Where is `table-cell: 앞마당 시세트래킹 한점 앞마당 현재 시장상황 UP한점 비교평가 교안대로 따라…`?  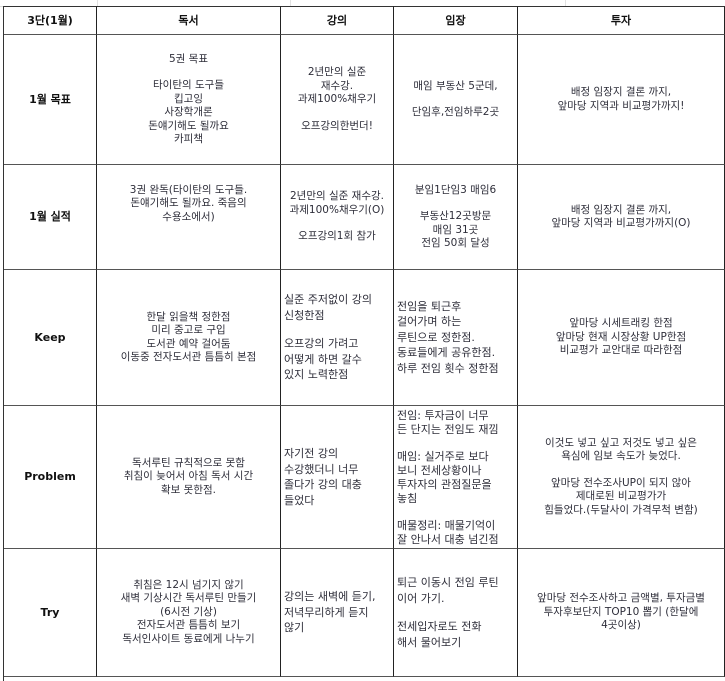
table-cell: 앞마당 시세트래킹 한점 앞마당 현재 시장상황 UP한점 비교평가 교안대로 따라… is located at coordinates (621, 338).